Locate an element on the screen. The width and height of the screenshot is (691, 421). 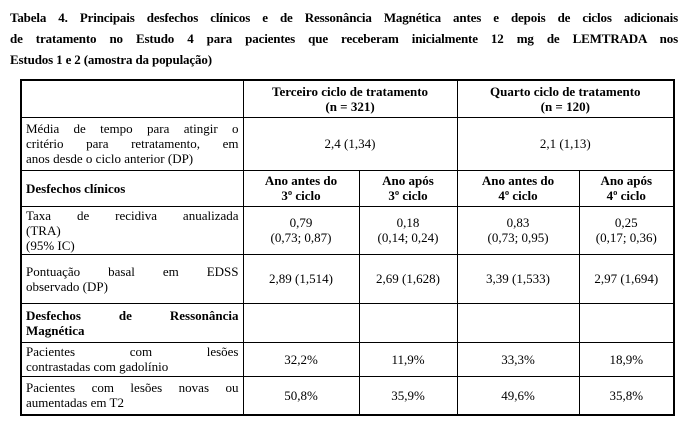
gadolinium-value-before-4th: 33,3% is located at coordinates (518, 359).